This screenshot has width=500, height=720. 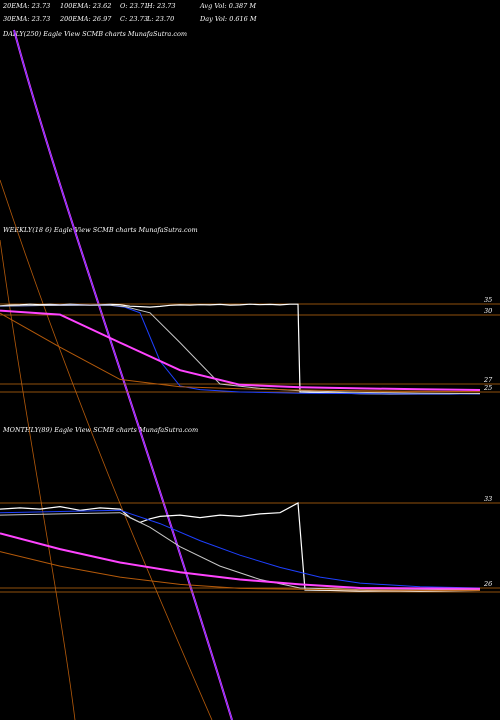 I want to click on monthly-level-label-0: 33, so click(x=488, y=499).